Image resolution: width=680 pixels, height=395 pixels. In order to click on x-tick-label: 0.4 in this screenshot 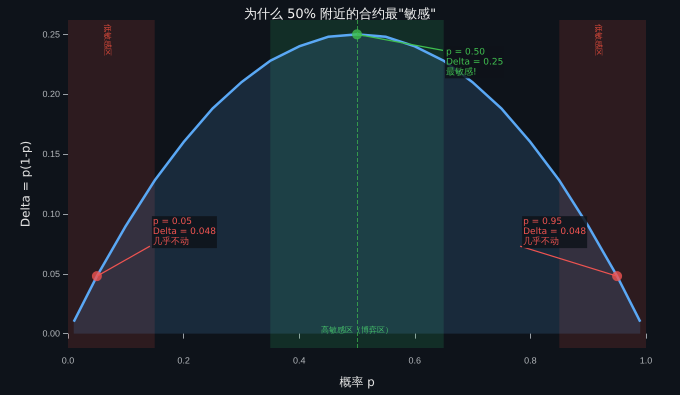, I will do `click(299, 361)`.